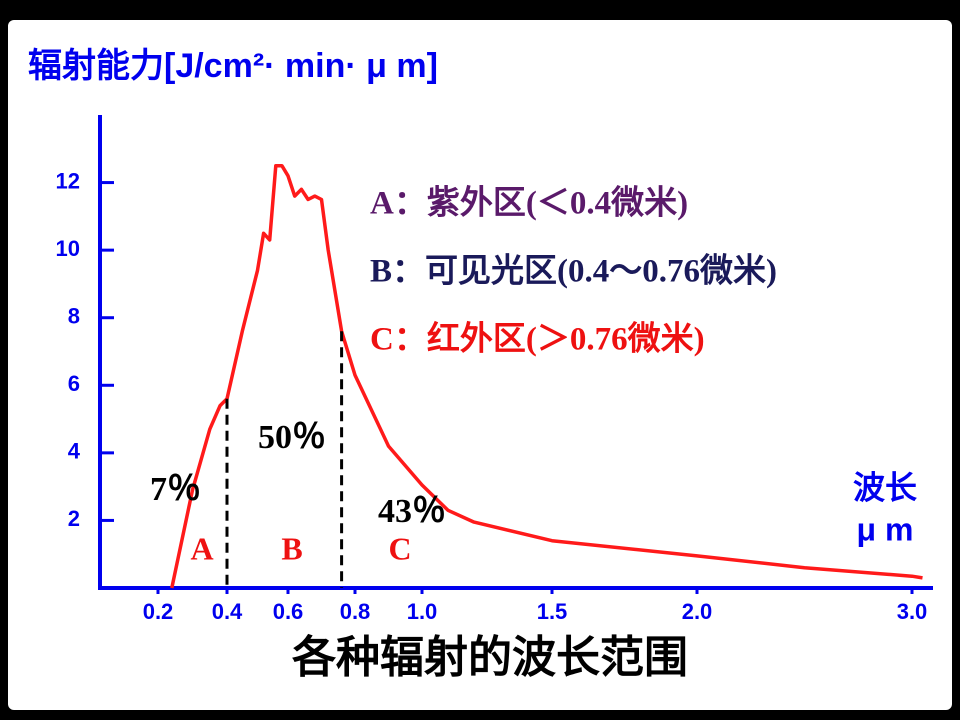  I want to click on x-unit: 波长, so click(885, 487).